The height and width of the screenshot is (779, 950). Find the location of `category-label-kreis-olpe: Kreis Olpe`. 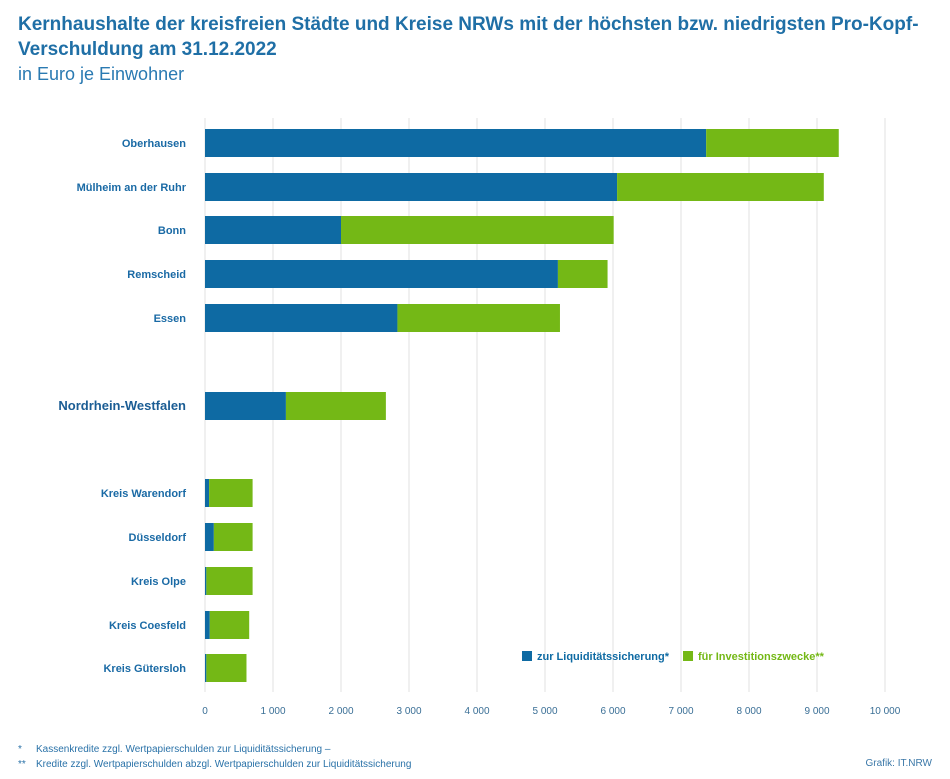

category-label-kreis-olpe: Kreis Olpe is located at coordinates (158, 582).